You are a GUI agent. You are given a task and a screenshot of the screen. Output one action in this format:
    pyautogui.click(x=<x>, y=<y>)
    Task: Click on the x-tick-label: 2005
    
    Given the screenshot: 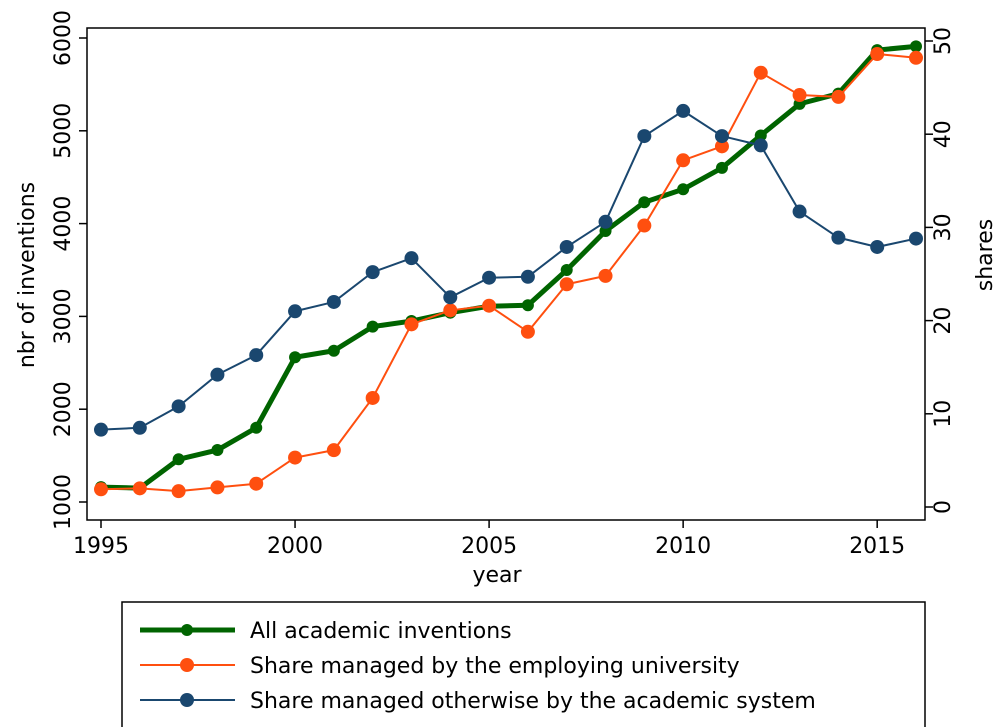 What is the action you would take?
    pyautogui.click(x=489, y=546)
    